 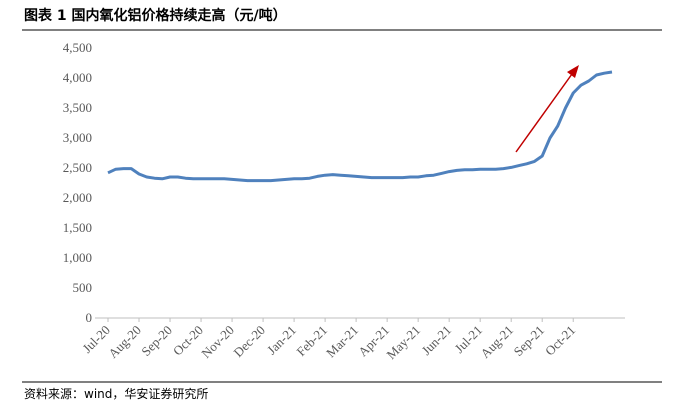 What do you see at coordinates (403, 342) in the screenshot?
I see `x-tick-label: May-21` at bounding box center [403, 342].